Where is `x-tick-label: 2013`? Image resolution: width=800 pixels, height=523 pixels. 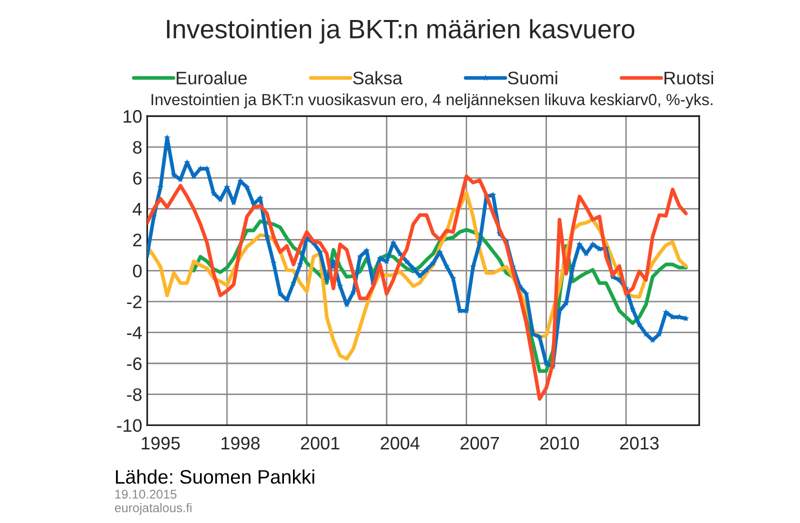 x-tick-label: 2013 is located at coordinates (639, 443).